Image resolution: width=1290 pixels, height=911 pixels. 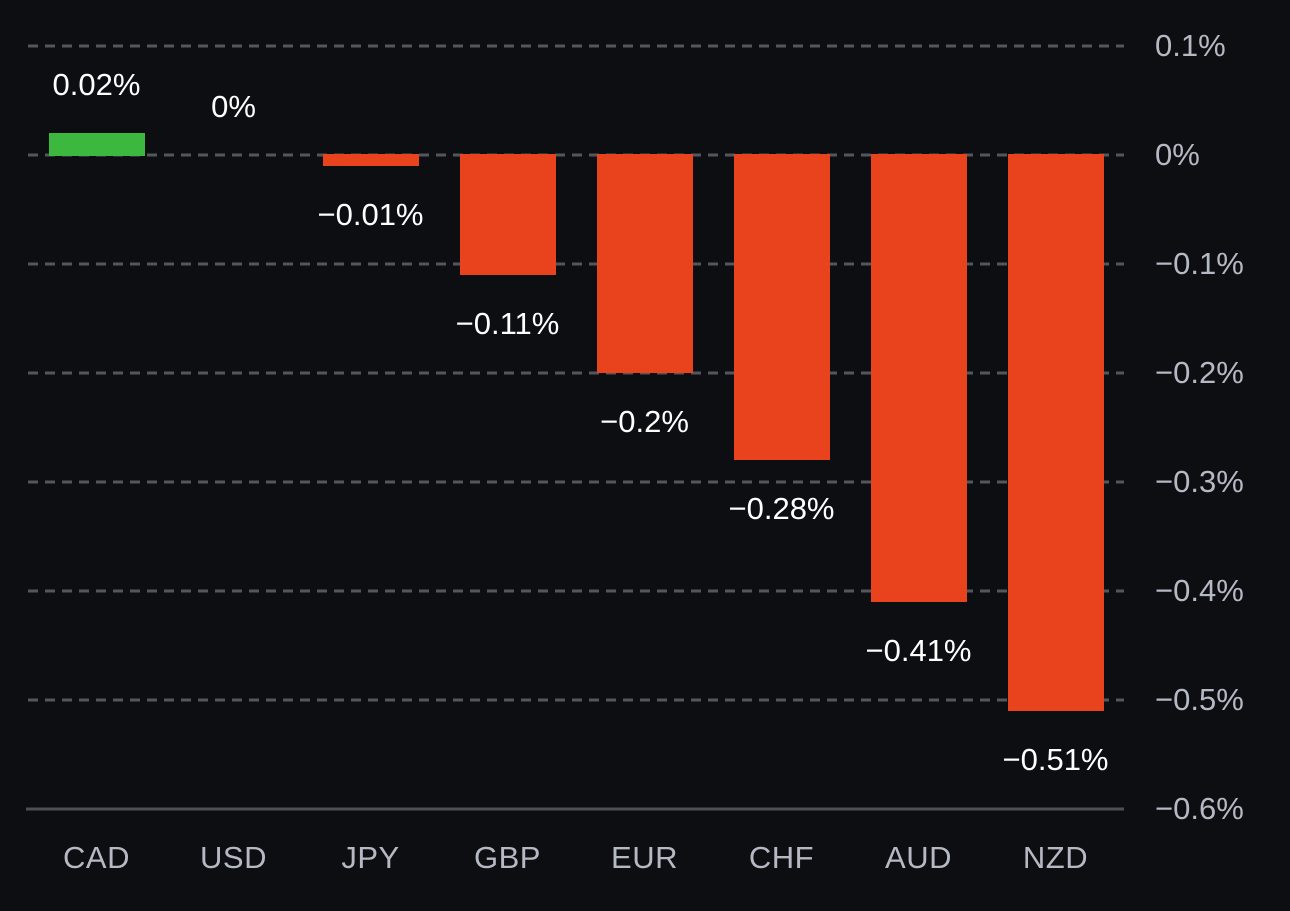 I want to click on bar-cad, so click(x=96, y=145).